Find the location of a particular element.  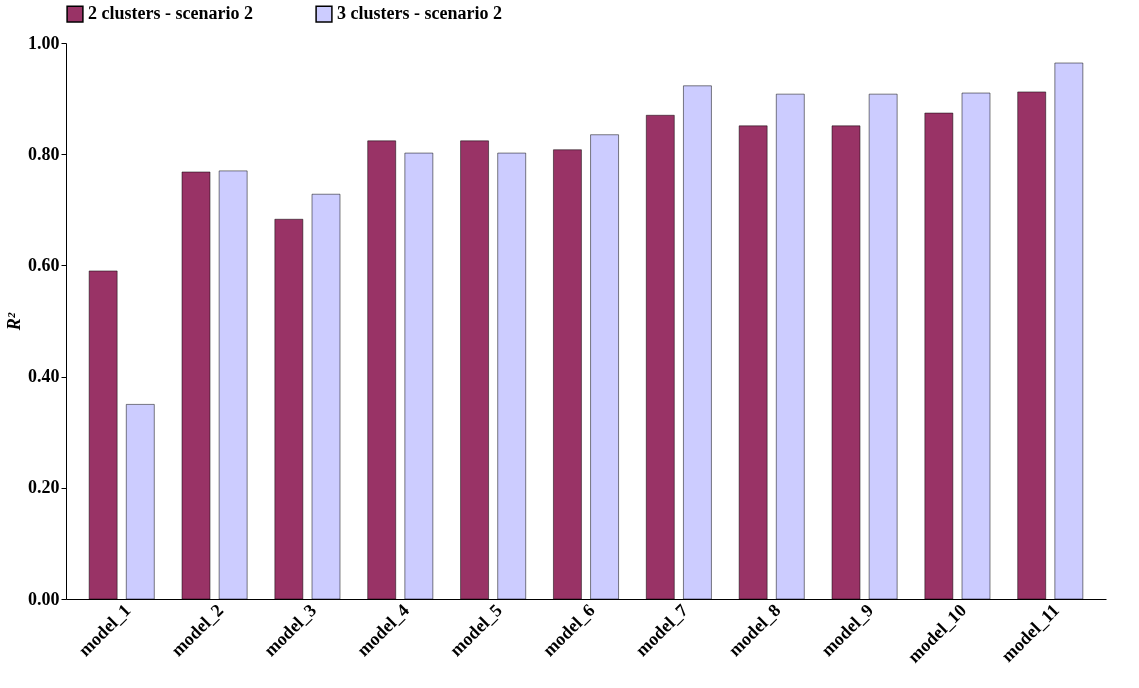

y-tick-label: 0.00 is located at coordinates (44, 598).